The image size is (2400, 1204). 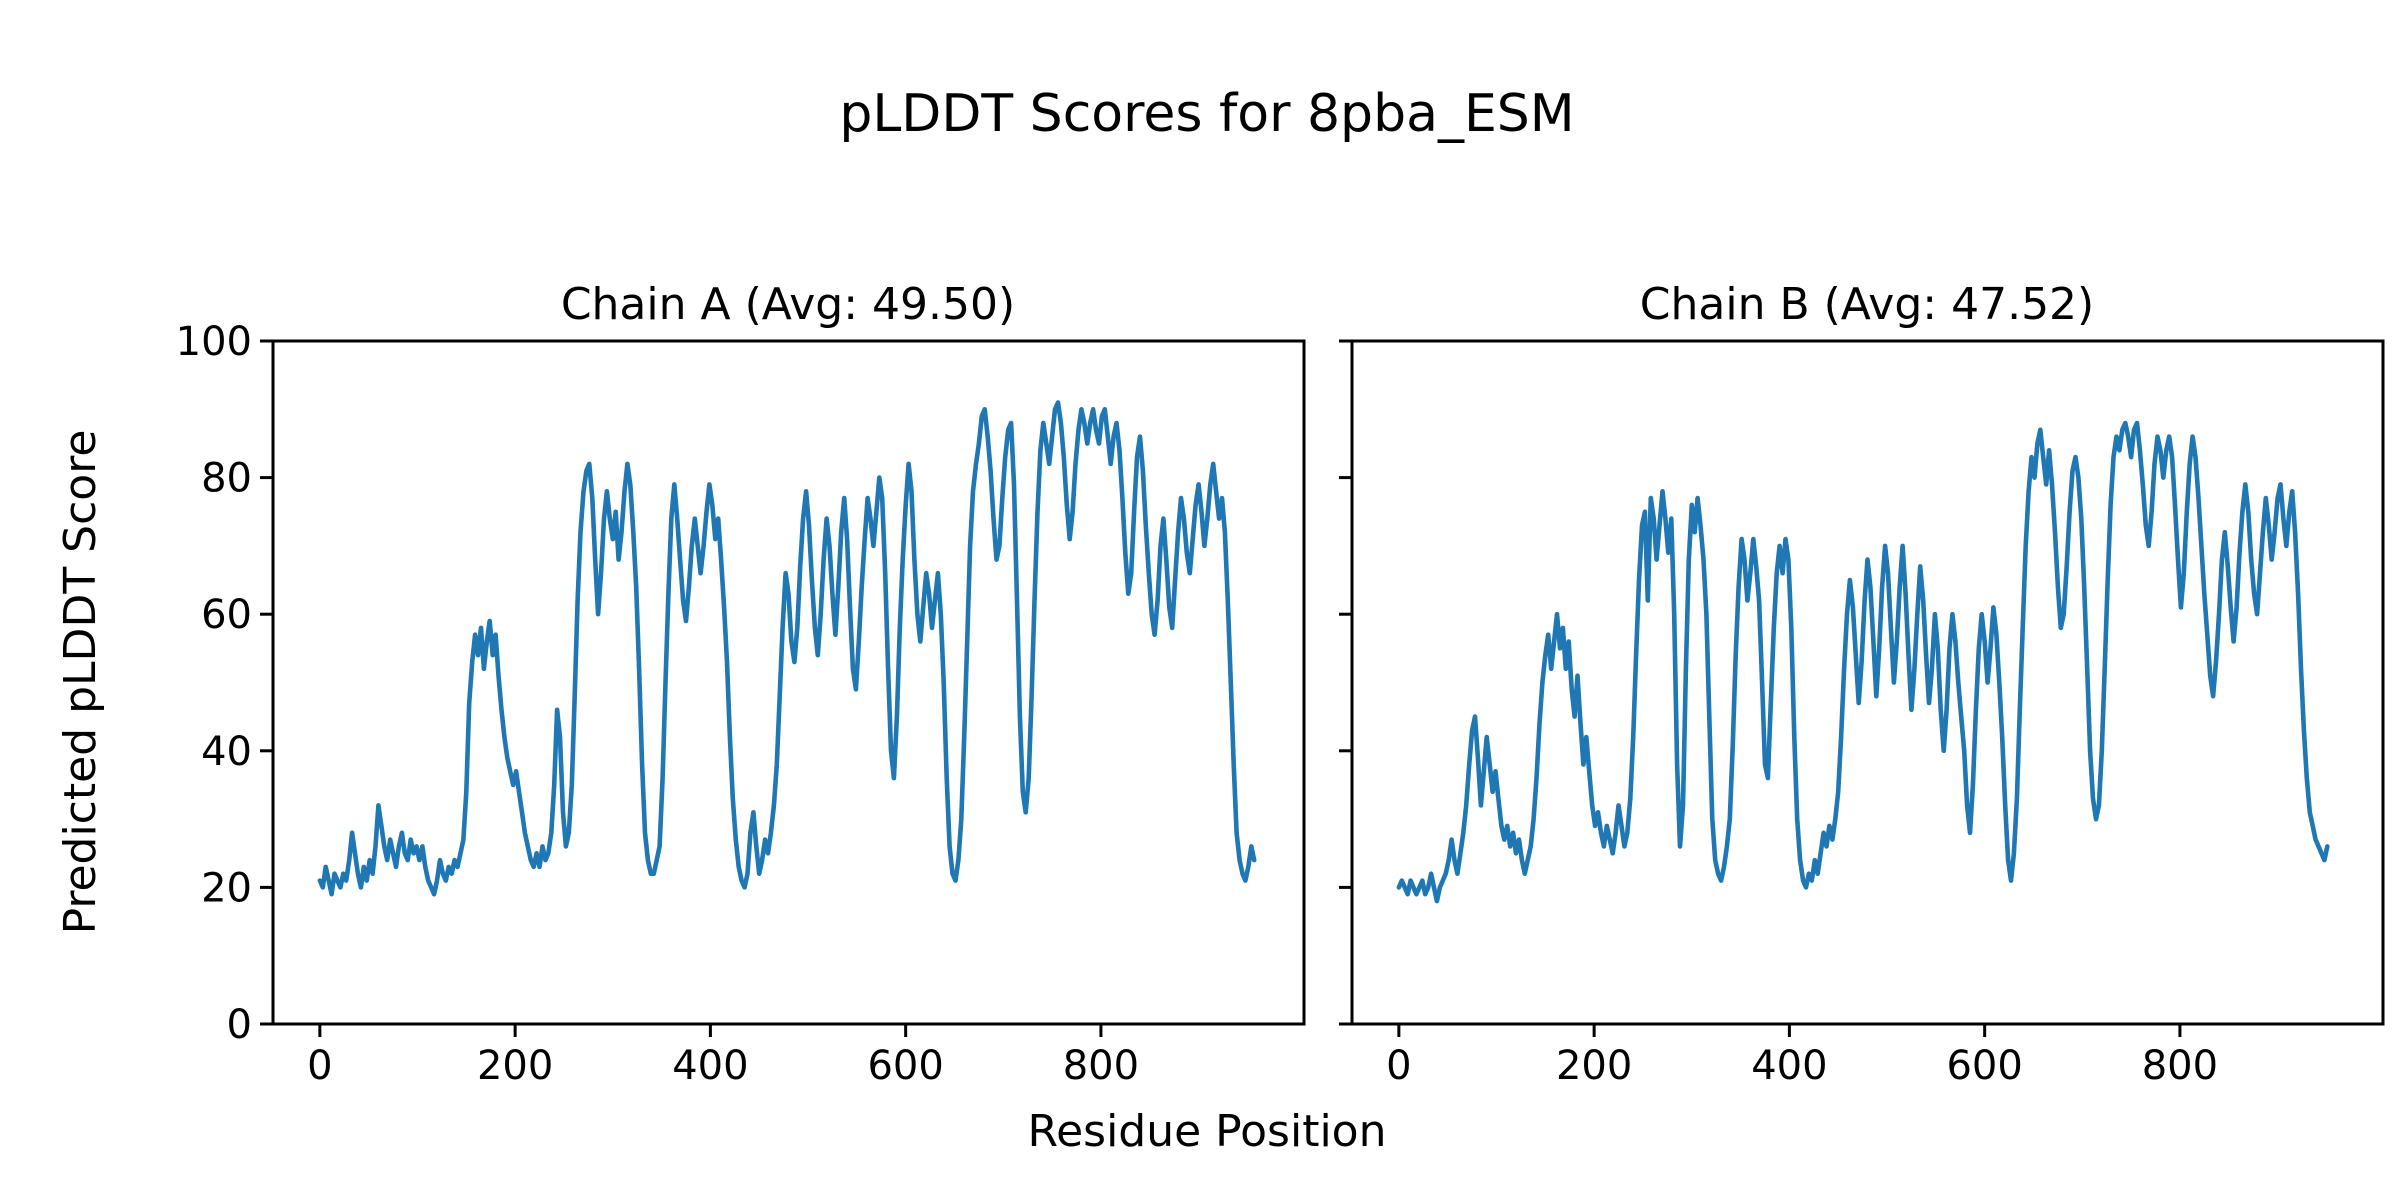 I want to click on y-tick-label: 100, so click(x=214, y=342).